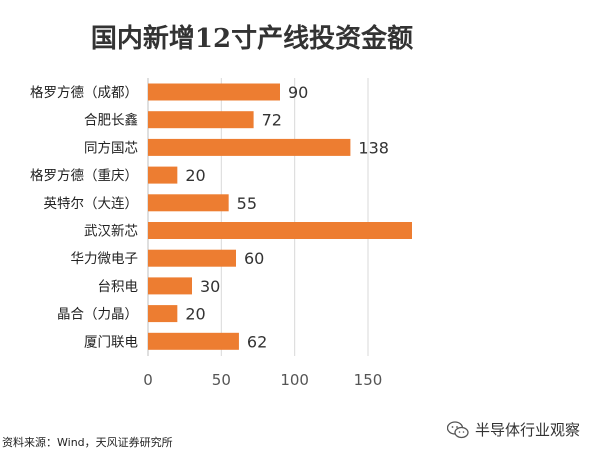 The height and width of the screenshot is (453, 606). Describe the element at coordinates (368, 380) in the screenshot. I see `x-tick-label: 150` at that location.